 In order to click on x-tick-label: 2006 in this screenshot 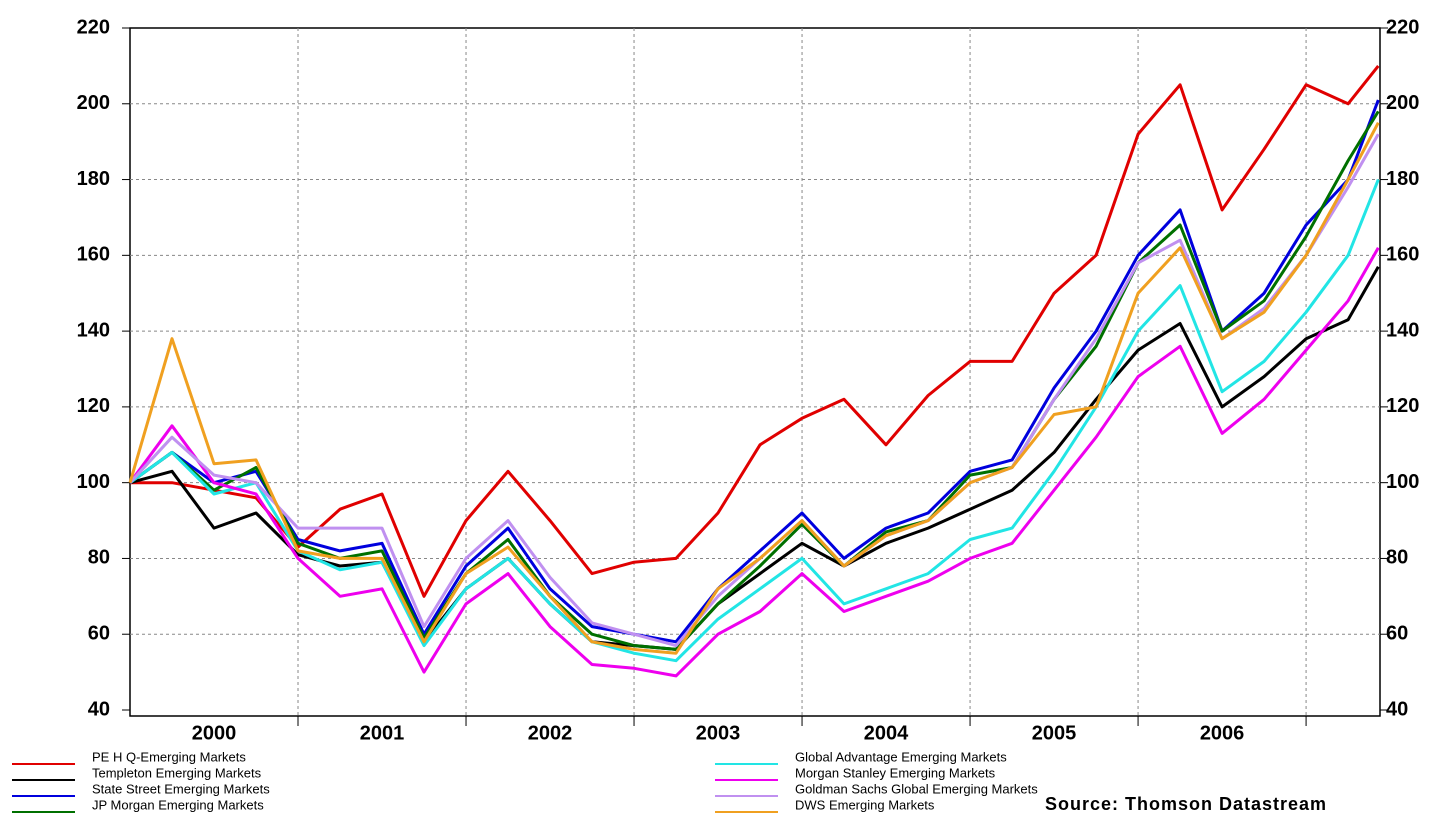, I will do `click(1222, 733)`.